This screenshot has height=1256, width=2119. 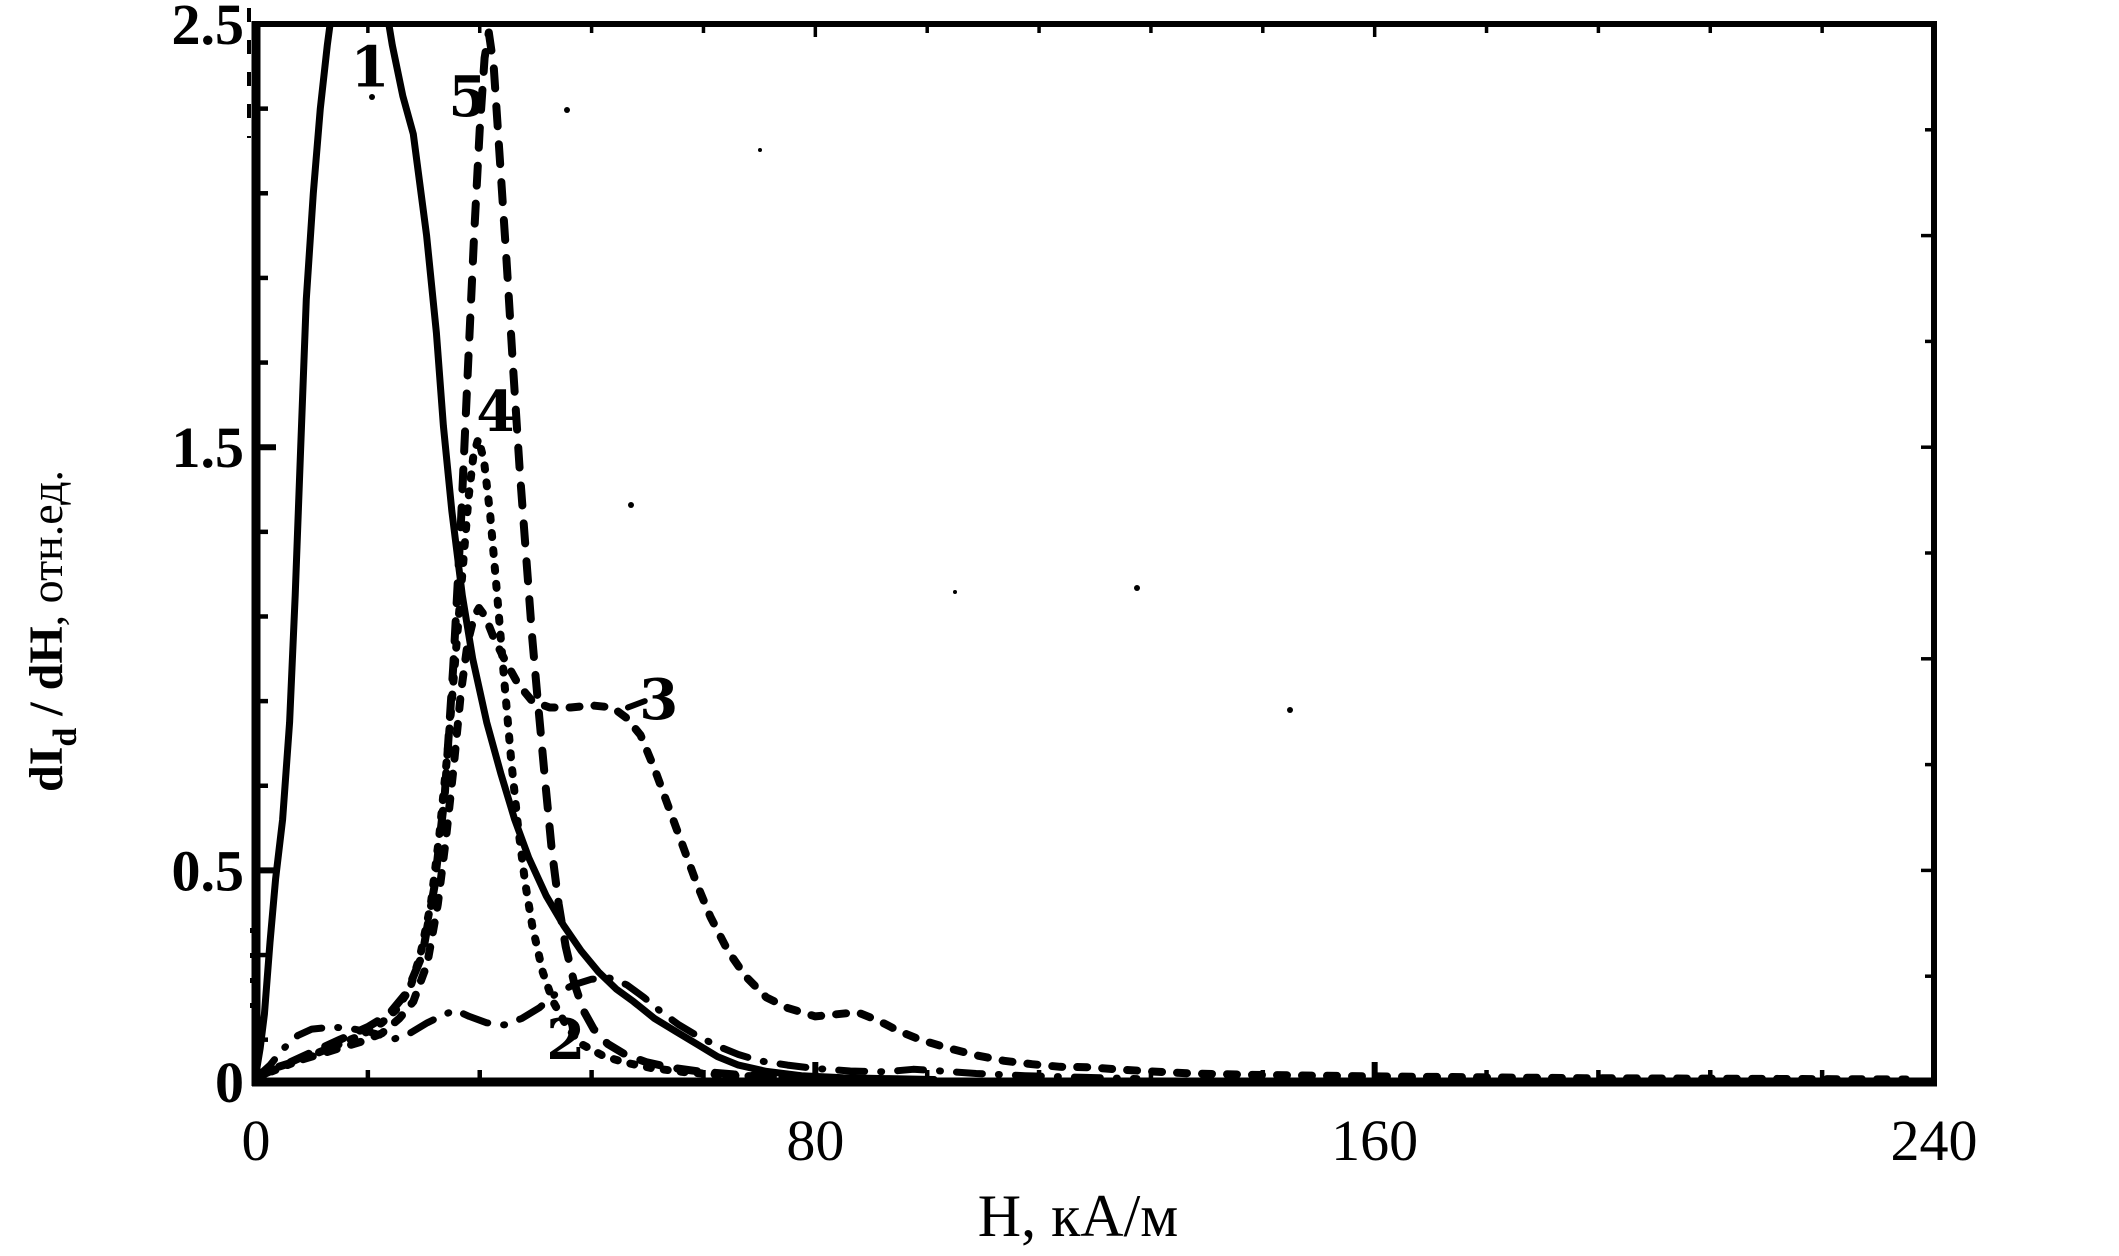 What do you see at coordinates (815, 1140) in the screenshot?
I see `x-tick-label-80: 80` at bounding box center [815, 1140].